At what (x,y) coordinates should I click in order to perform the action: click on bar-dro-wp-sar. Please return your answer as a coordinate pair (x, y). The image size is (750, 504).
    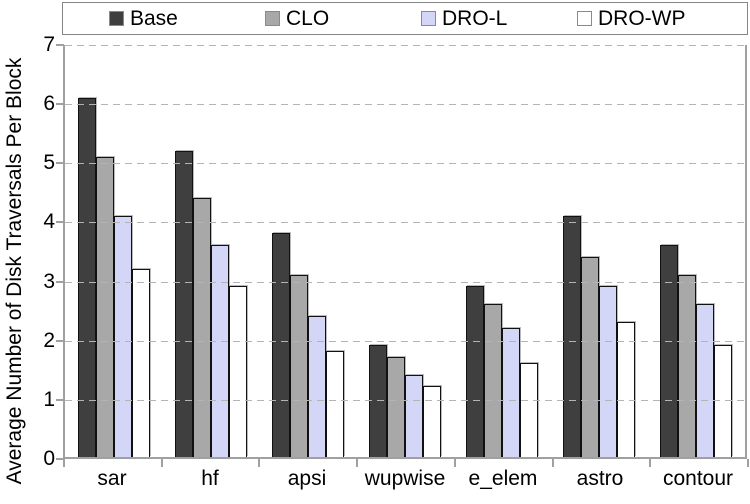
    Looking at the image, I should click on (140, 362).